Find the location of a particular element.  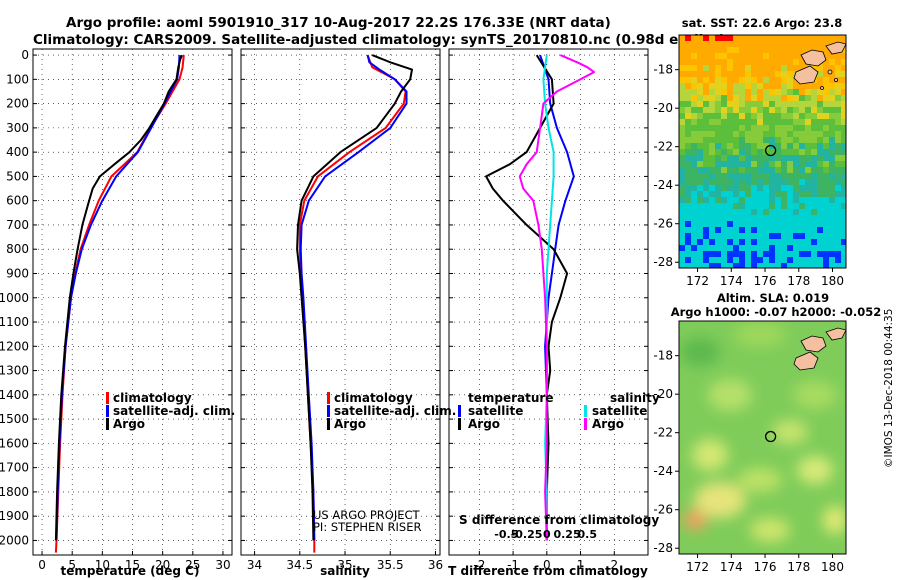

x-tick-label: 2 is located at coordinates (614, 565).